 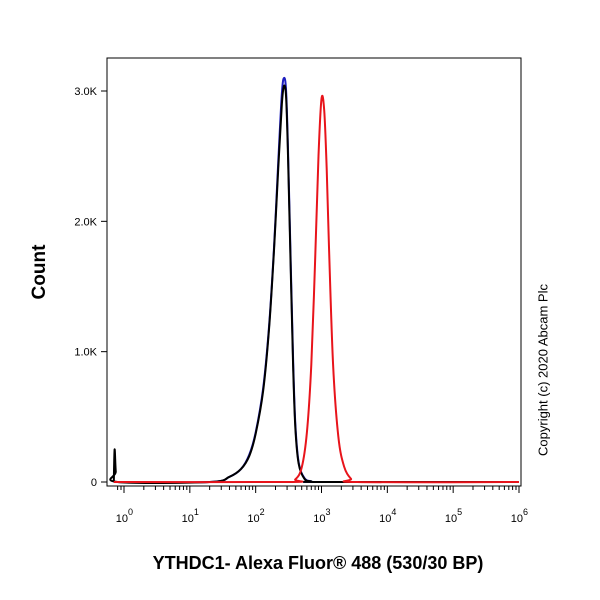 I want to click on y-tick-label: 3.0K, so click(x=85, y=92).